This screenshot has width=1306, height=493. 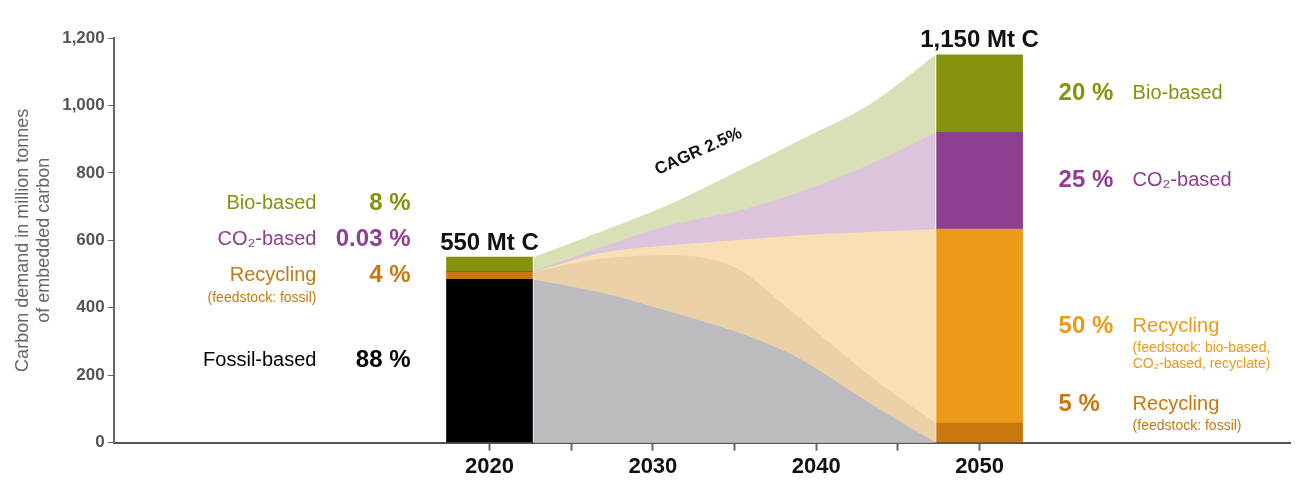 I want to click on annotation: 25 %, so click(x=1086, y=179).